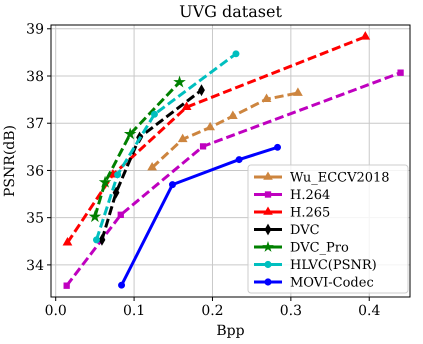  I want to click on y-tick-label: 35, so click(35, 218).